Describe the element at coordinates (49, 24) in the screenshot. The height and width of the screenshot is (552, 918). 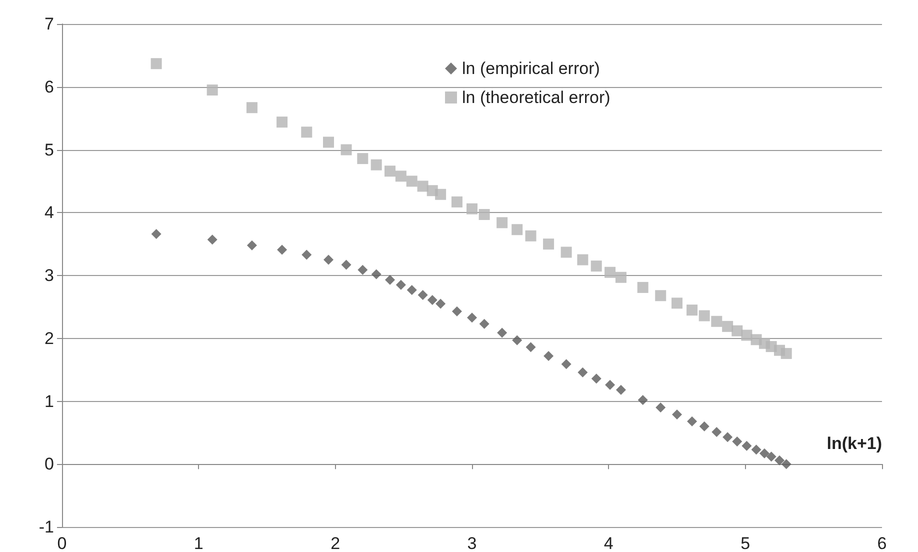
I see `y-tick-label: 7` at that location.